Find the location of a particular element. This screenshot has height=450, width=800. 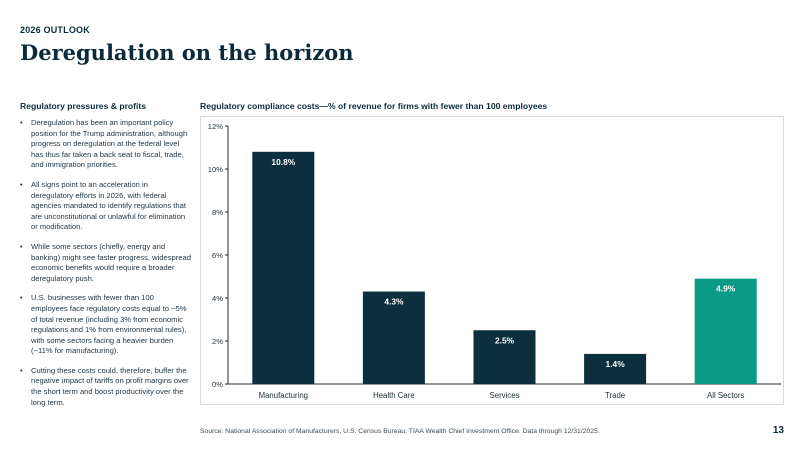

x-tick-label: Services is located at coordinates (505, 395).